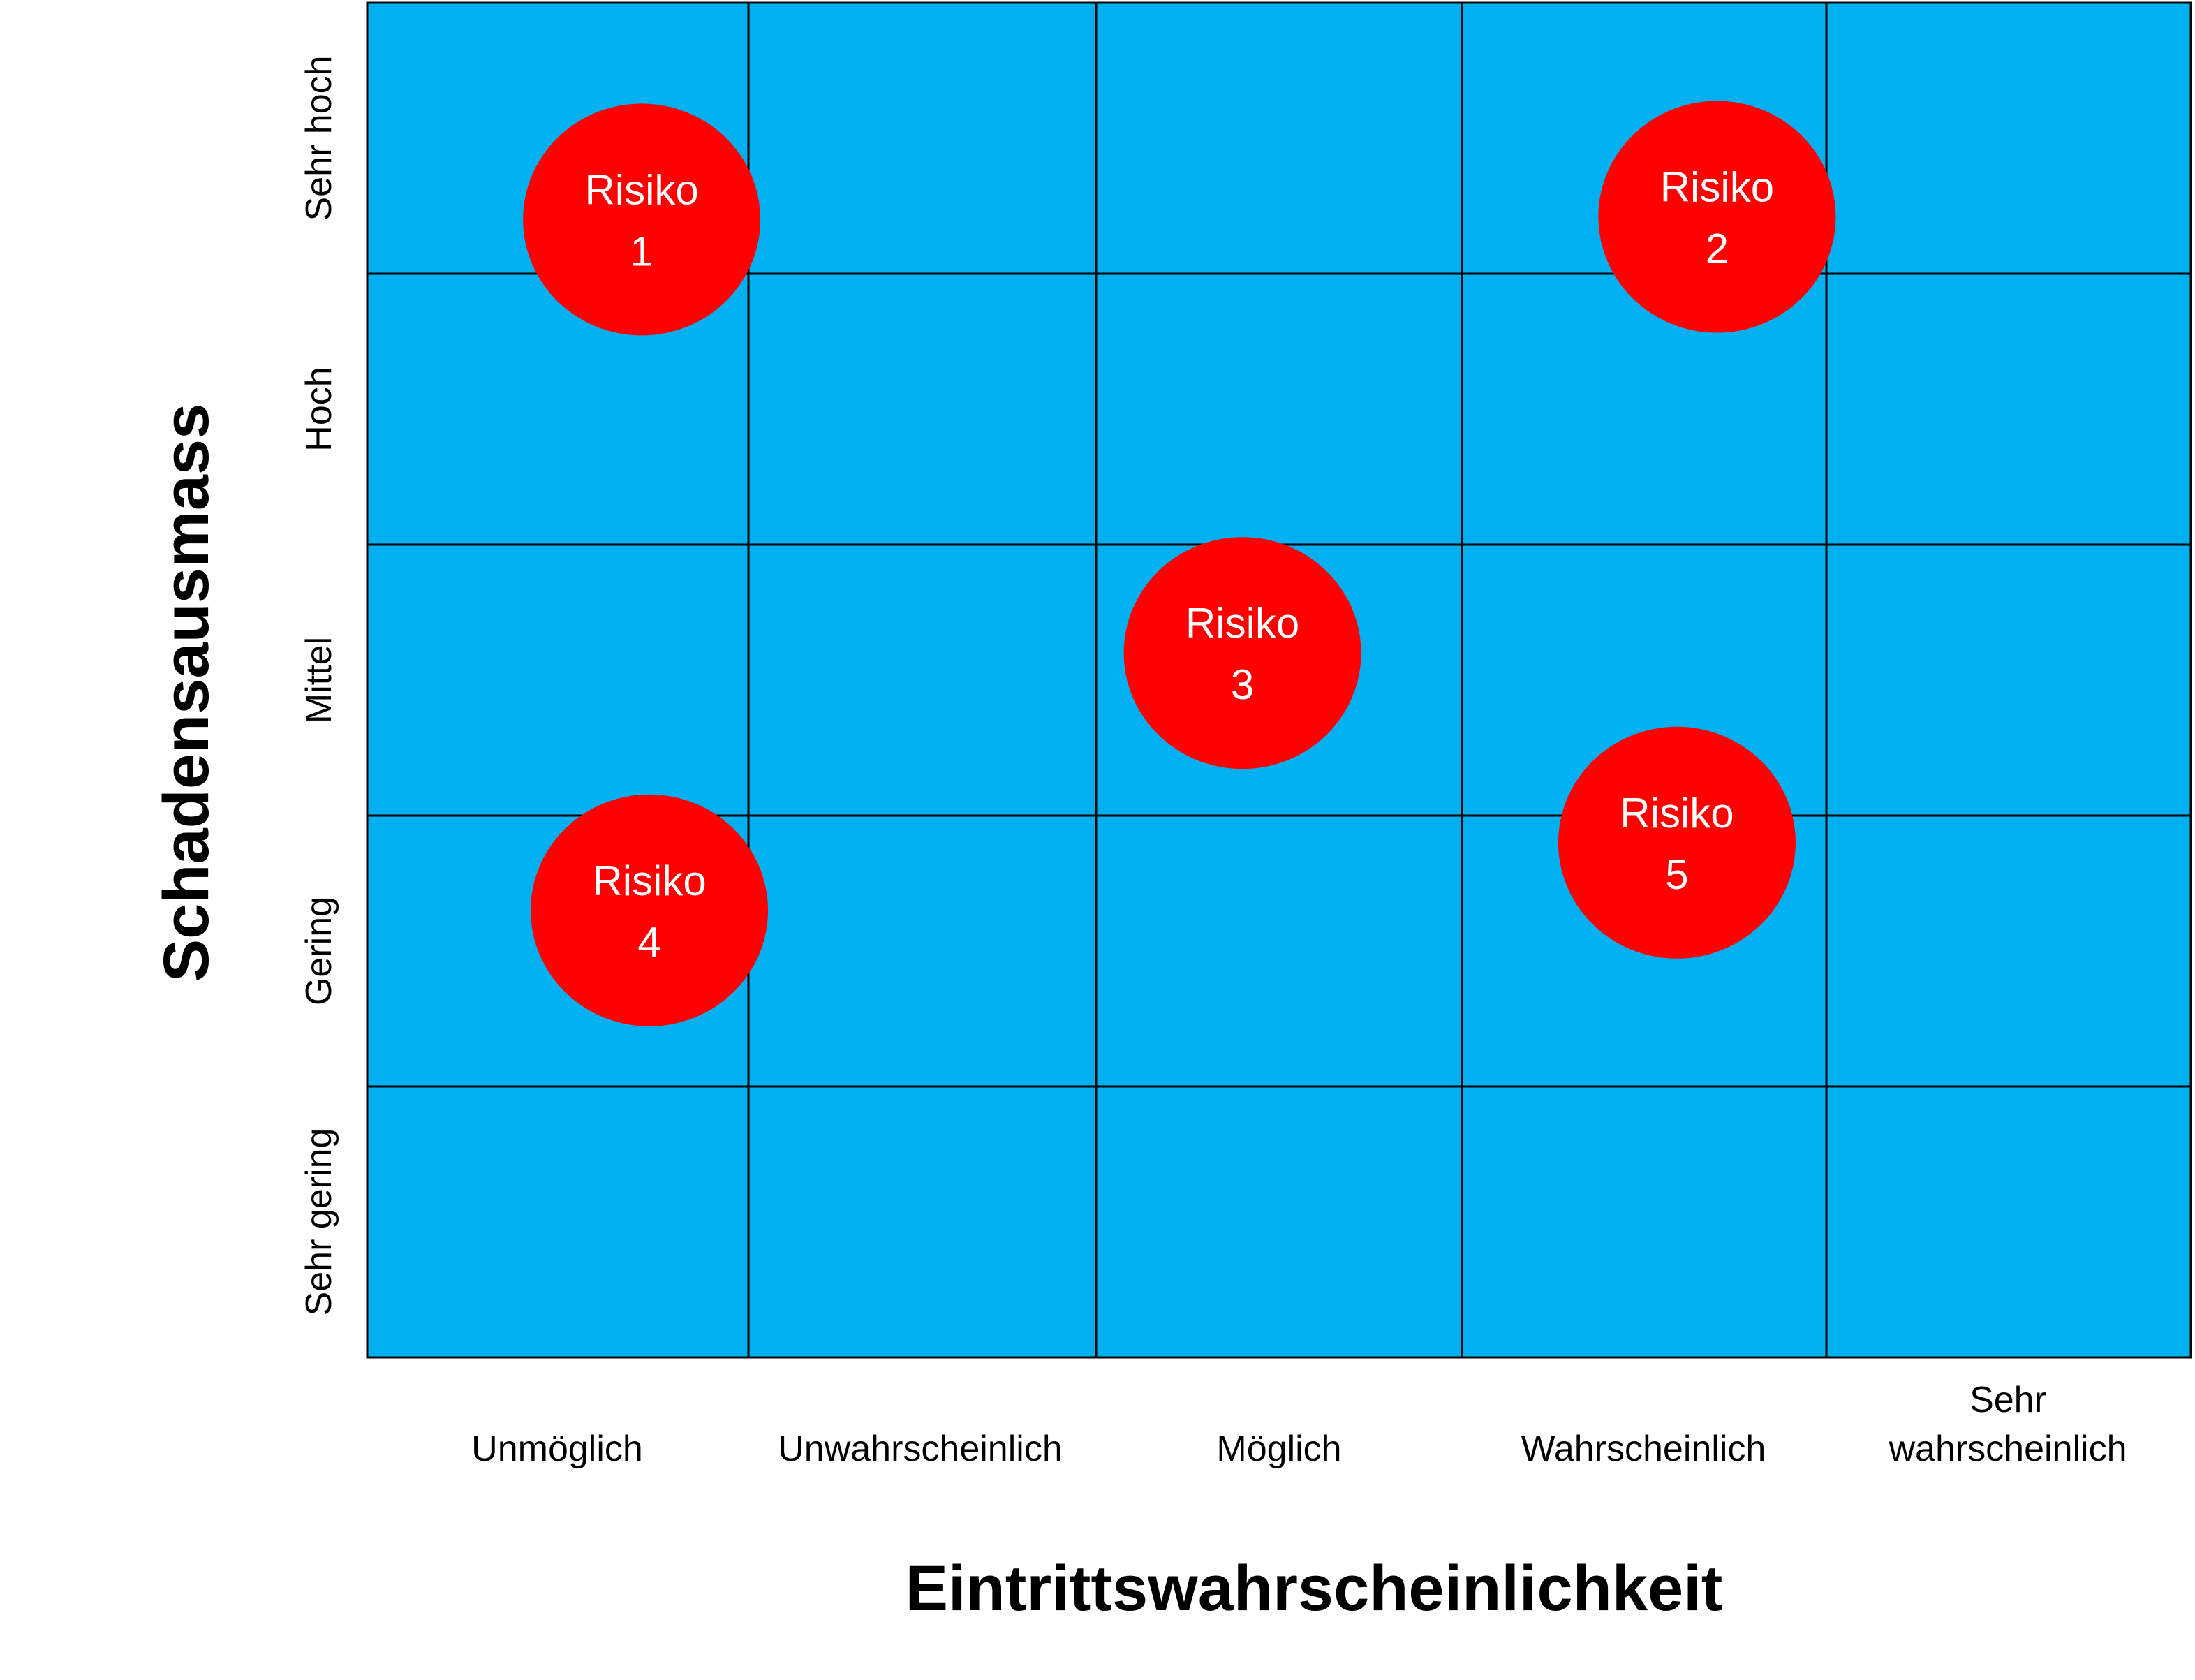 Image resolution: width=2195 pixels, height=1680 pixels. Describe the element at coordinates (319, 951) in the screenshot. I see `y-tick-label: Gering` at that location.